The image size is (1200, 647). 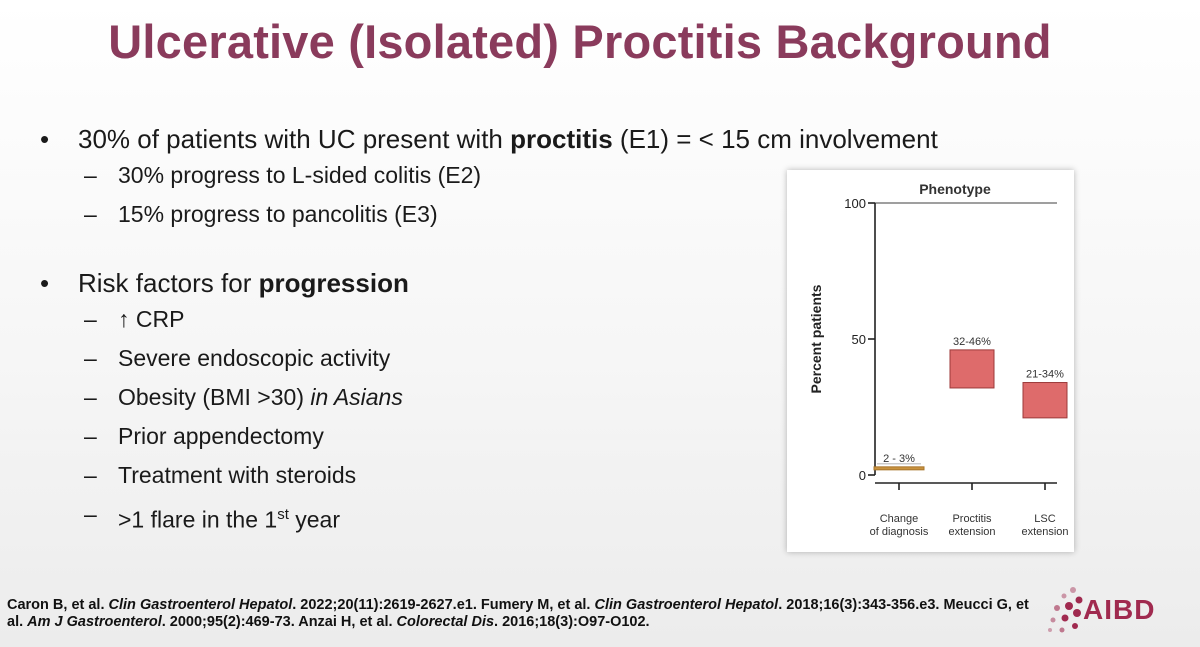 I want to click on sub-bullet: – Obesity (BMI >30) in Asians, so click(x=590, y=397).